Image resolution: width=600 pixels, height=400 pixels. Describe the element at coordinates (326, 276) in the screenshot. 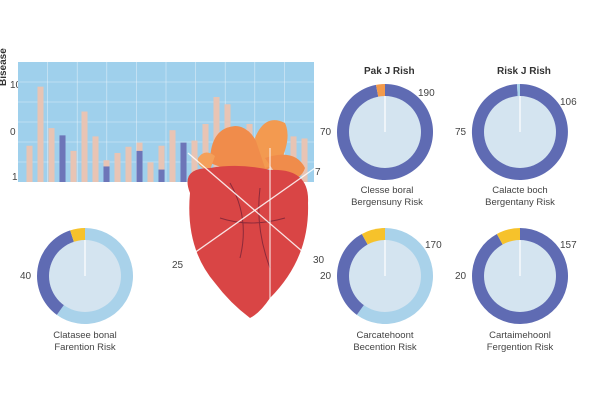

I see `donut-4-left-label: 20` at that location.